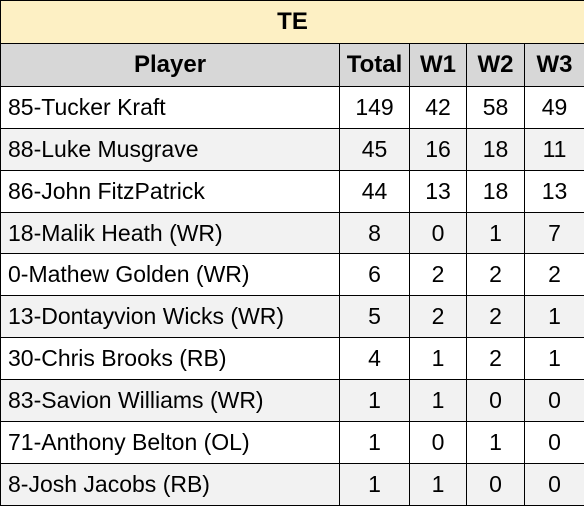 This screenshot has width=584, height=506. What do you see at coordinates (374, 233) in the screenshot?
I see `total-cell: 8` at bounding box center [374, 233].